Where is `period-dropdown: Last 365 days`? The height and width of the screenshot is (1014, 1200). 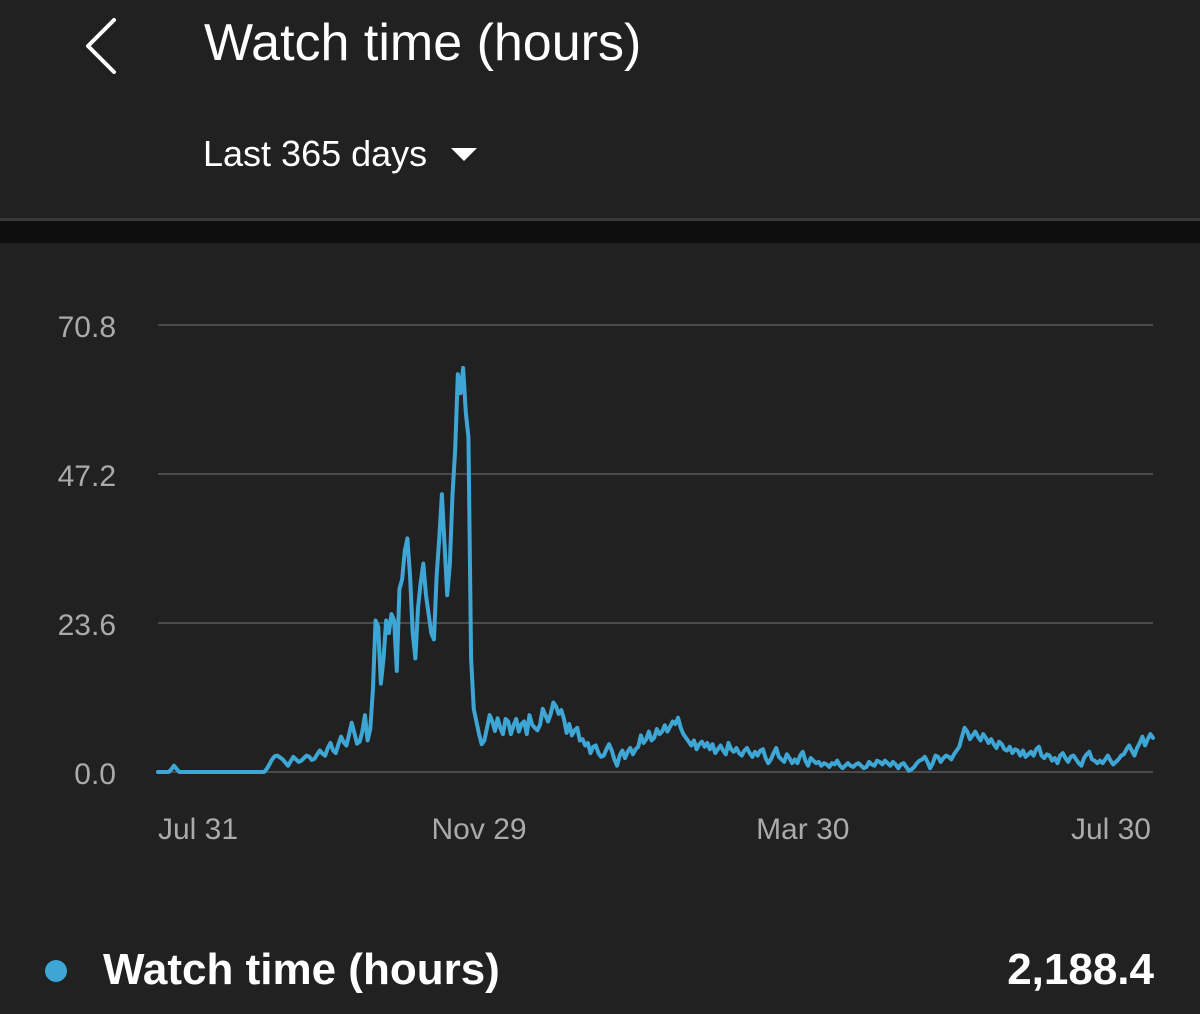 period-dropdown: Last 365 days is located at coordinates (340, 154).